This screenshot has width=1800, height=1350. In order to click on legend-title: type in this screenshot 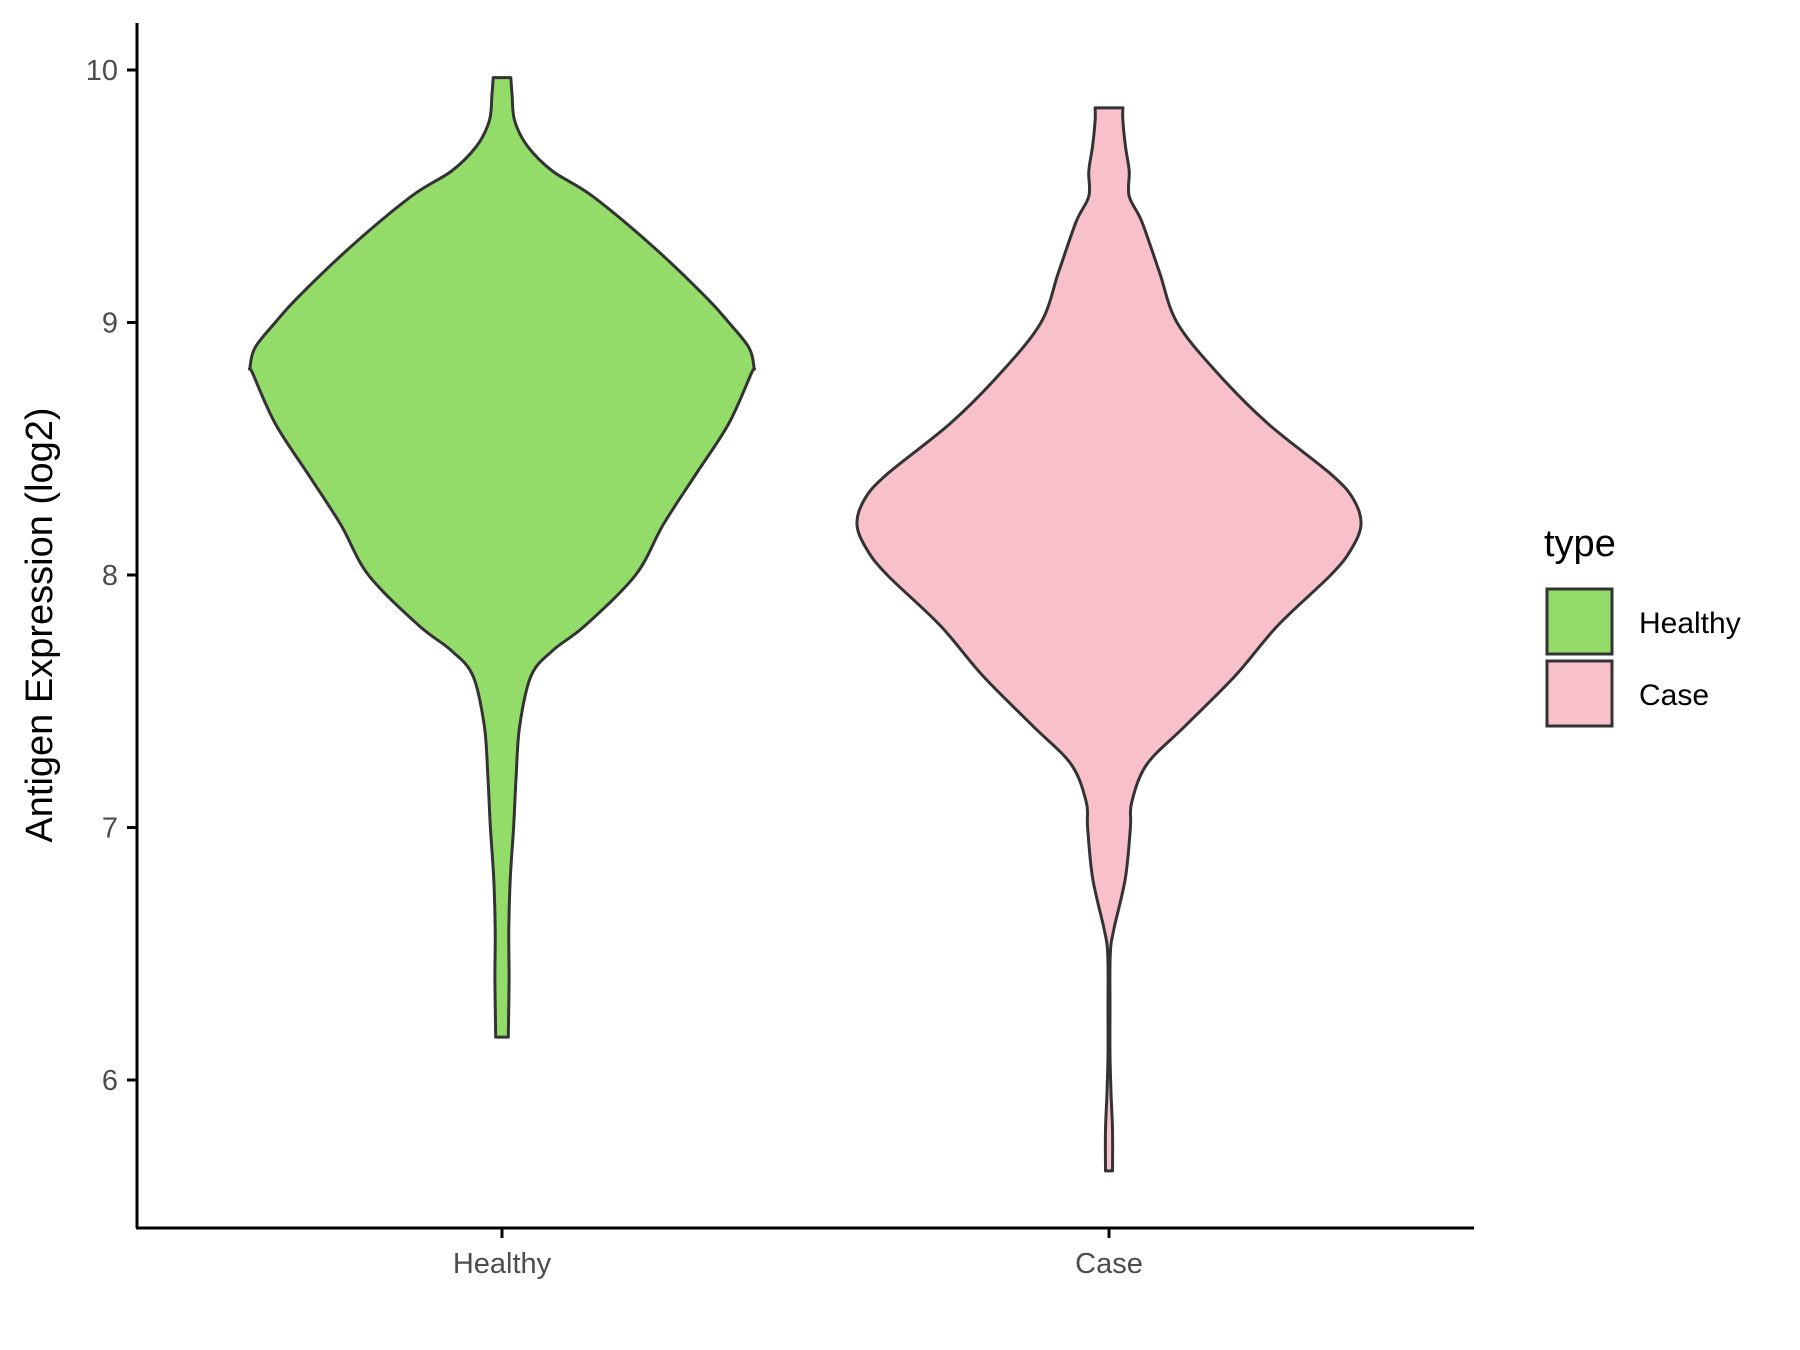, I will do `click(1580, 544)`.